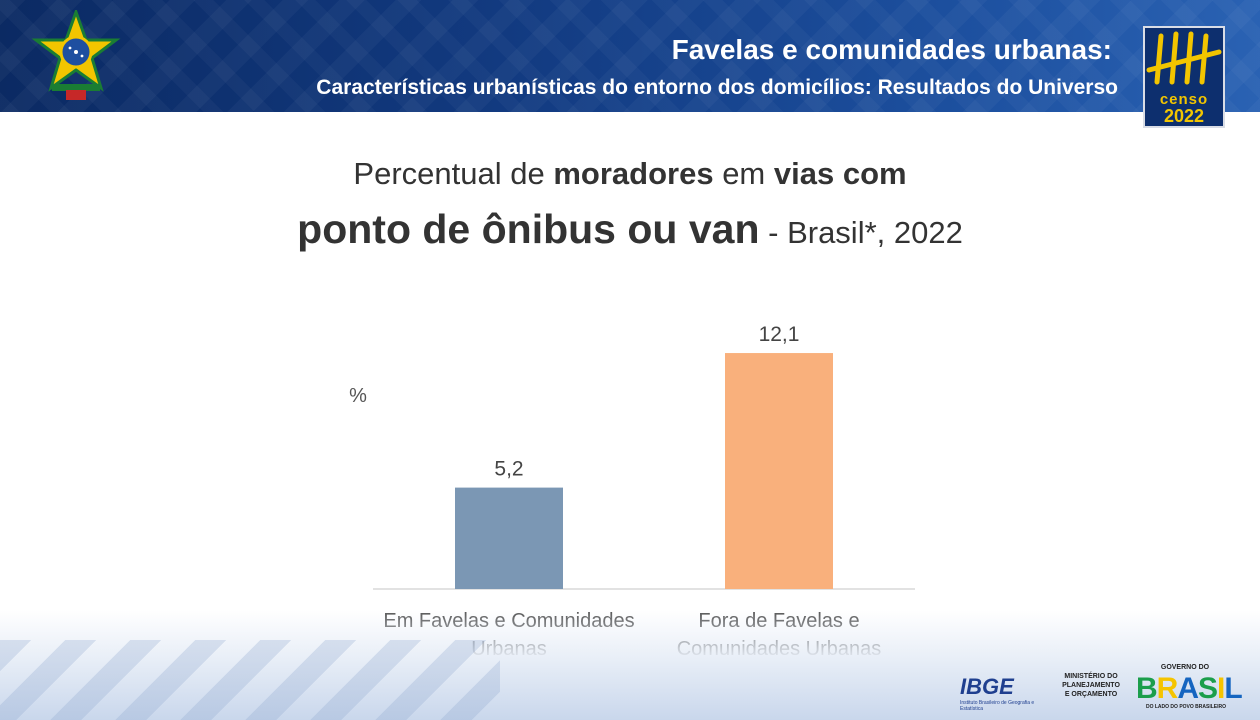 Image resolution: width=1260 pixels, height=720 pixels. I want to click on ministry-line: PLANEJAMENTO, so click(1091, 685).